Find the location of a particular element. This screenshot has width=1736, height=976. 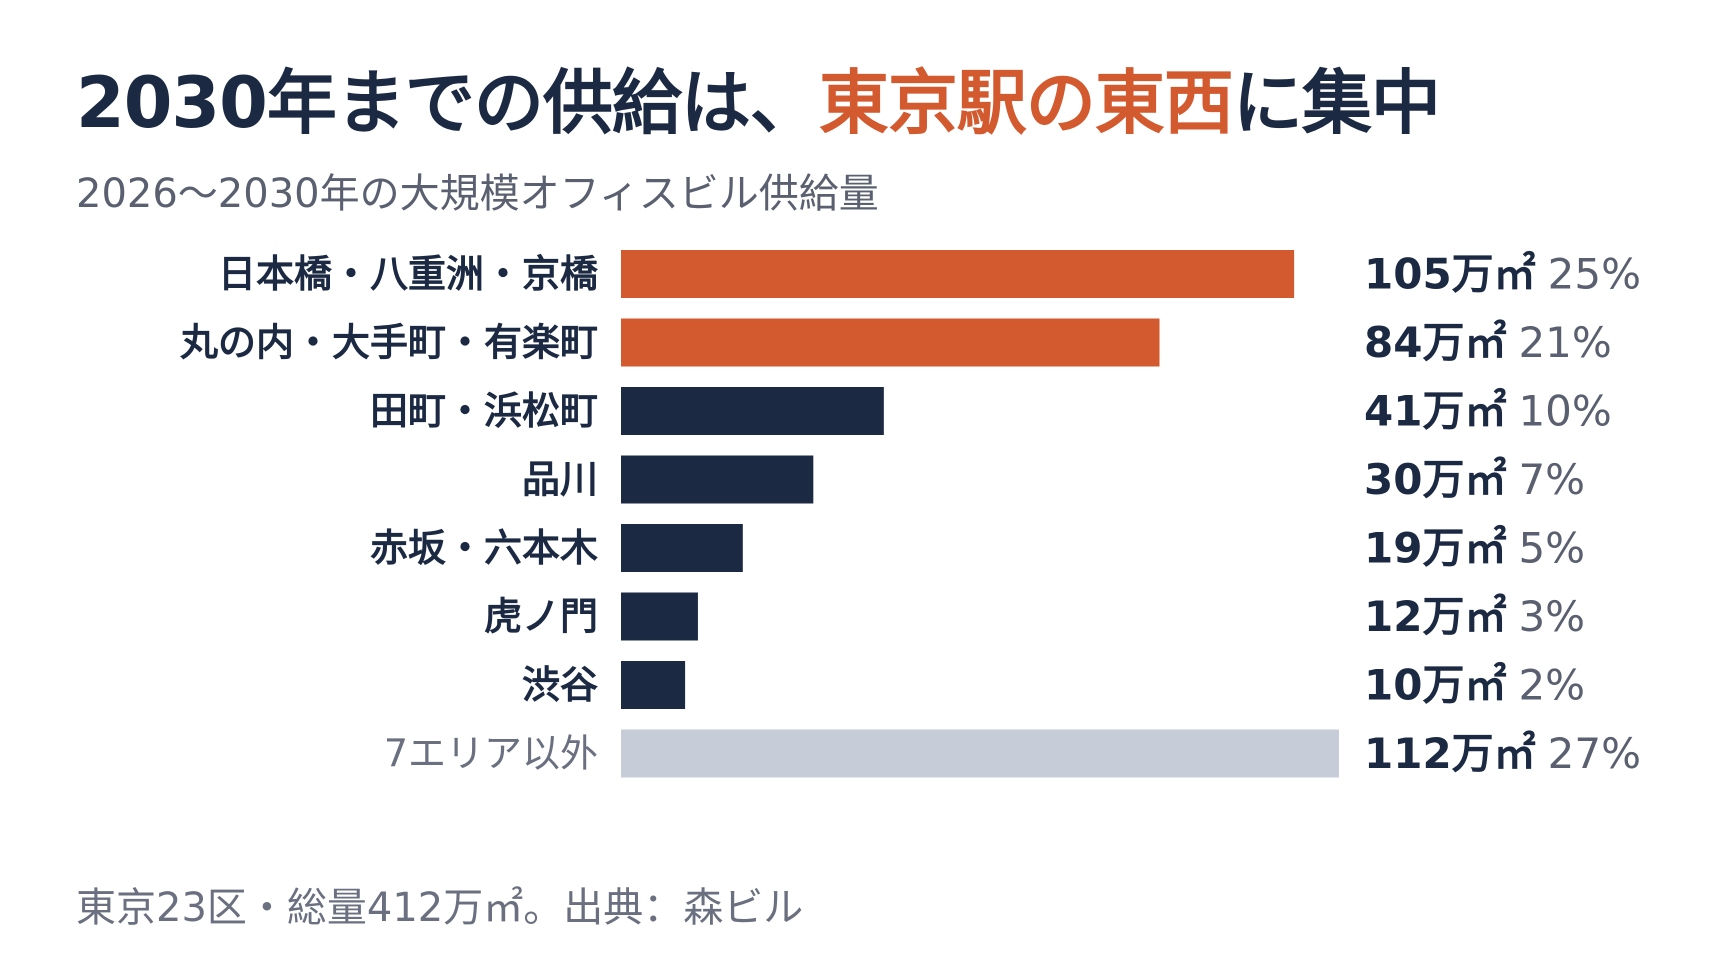

category-label: 丸の内・大手町・有楽町 is located at coordinates (388, 343).